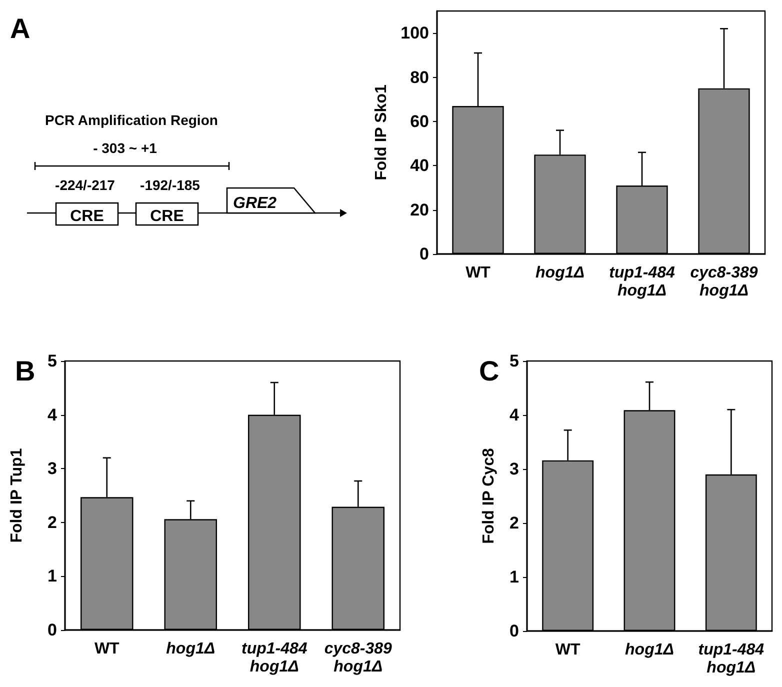  Describe the element at coordinates (17, 495) in the screenshot. I see `y-axis-title: Fold IP Tup1` at that location.